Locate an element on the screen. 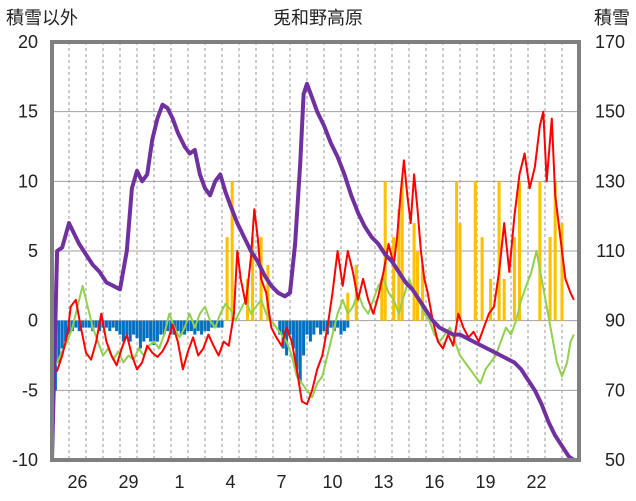  left-axis-label: 積雪以外 is located at coordinates (42, 18).